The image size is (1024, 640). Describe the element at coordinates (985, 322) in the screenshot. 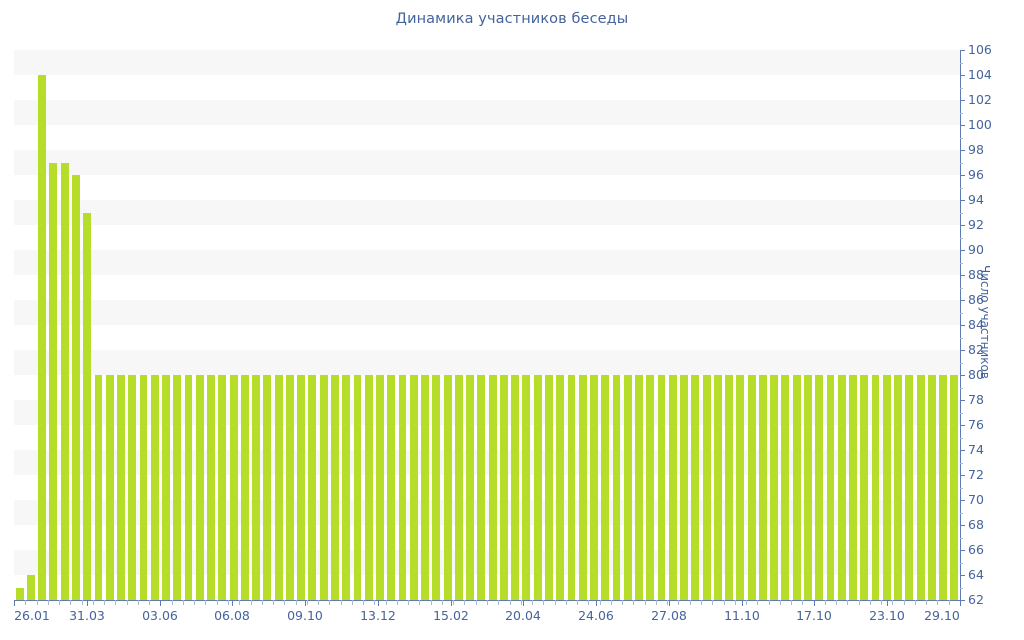

I see `y-axis-title: Число участников` at that location.